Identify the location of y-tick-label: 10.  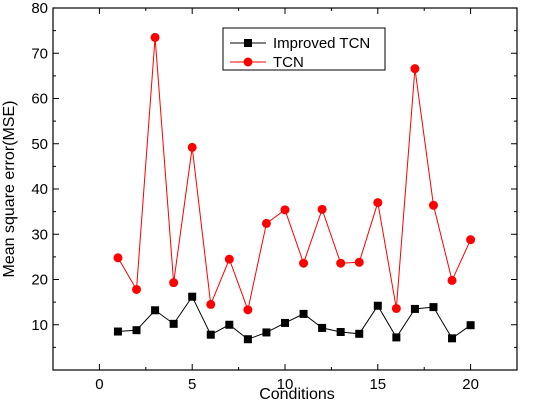
(39, 325).